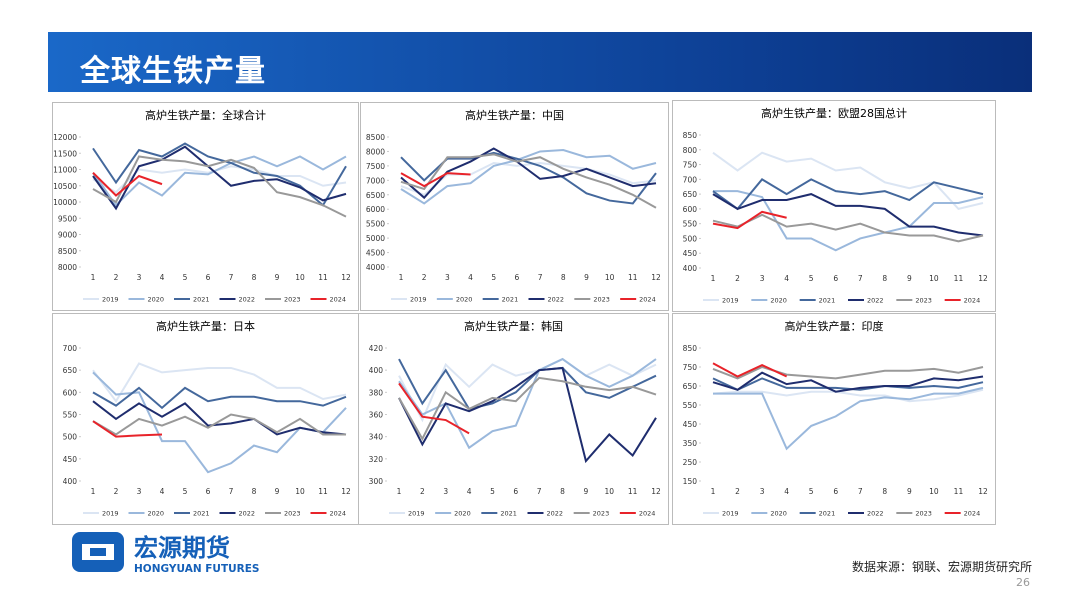  Describe the element at coordinates (70, 392) in the screenshot. I see `y-tick-label: 600` at that location.